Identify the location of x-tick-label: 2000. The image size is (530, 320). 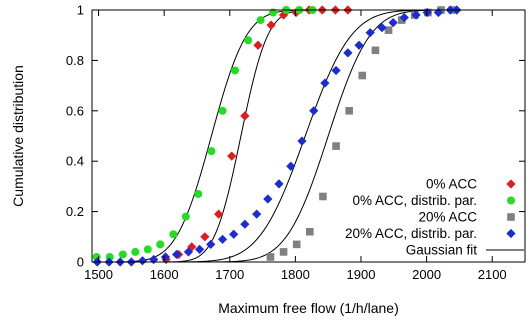
(426, 274).